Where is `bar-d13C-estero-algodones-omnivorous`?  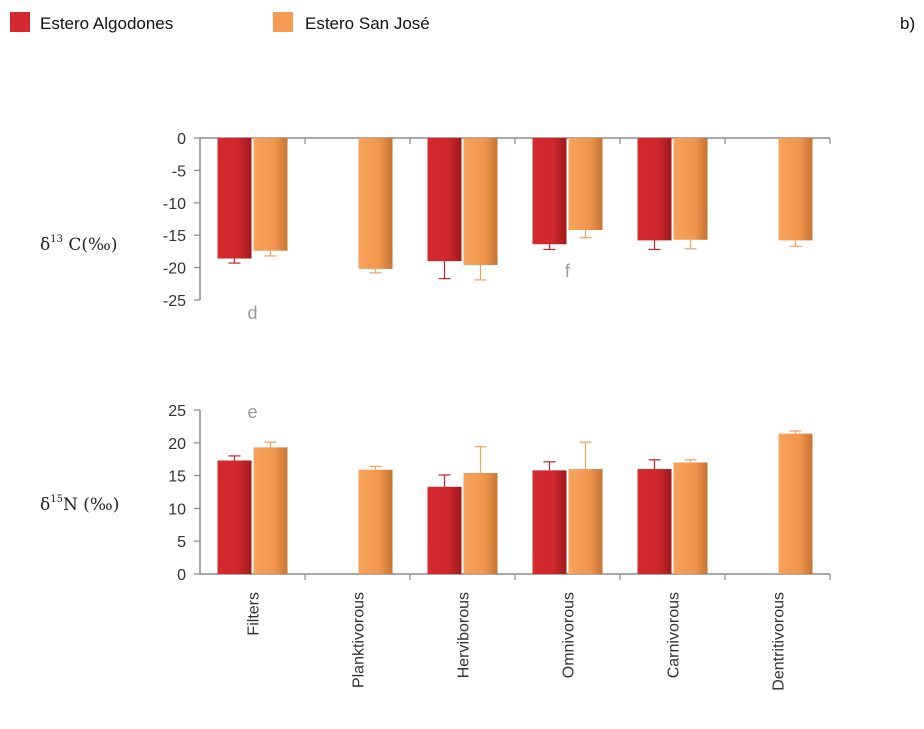
bar-d13C-estero-algodones-omnivorous is located at coordinates (549, 191).